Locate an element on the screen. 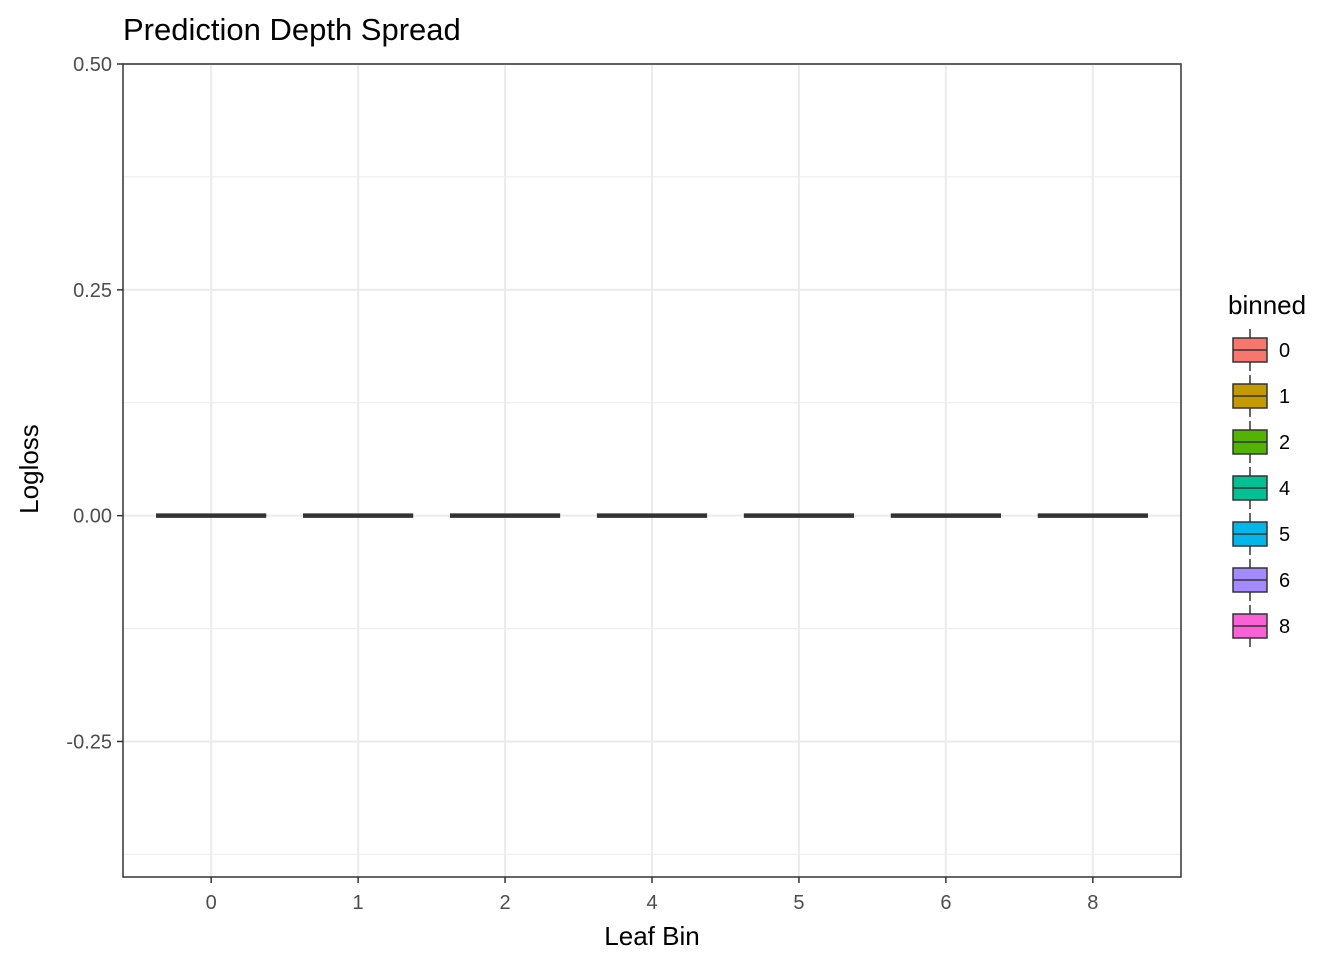 This screenshot has height=960, width=1344. x-tick-label: 4 is located at coordinates (651, 903).